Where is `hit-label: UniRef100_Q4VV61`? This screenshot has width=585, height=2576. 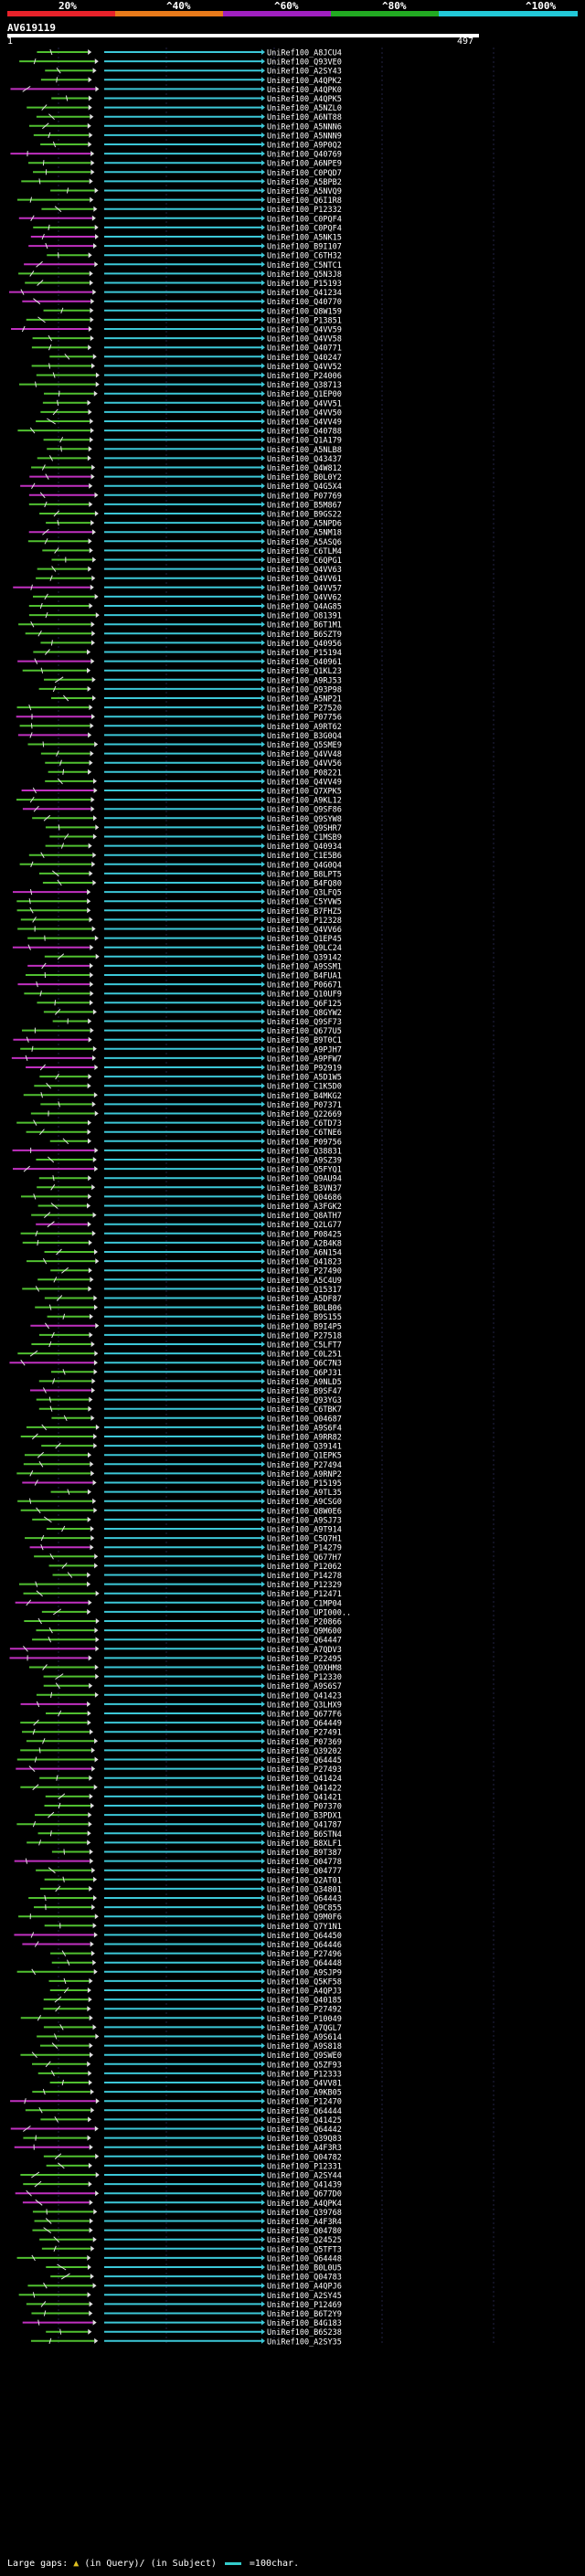
hit-label: UniRef100_Q4VV61 is located at coordinates (304, 579).